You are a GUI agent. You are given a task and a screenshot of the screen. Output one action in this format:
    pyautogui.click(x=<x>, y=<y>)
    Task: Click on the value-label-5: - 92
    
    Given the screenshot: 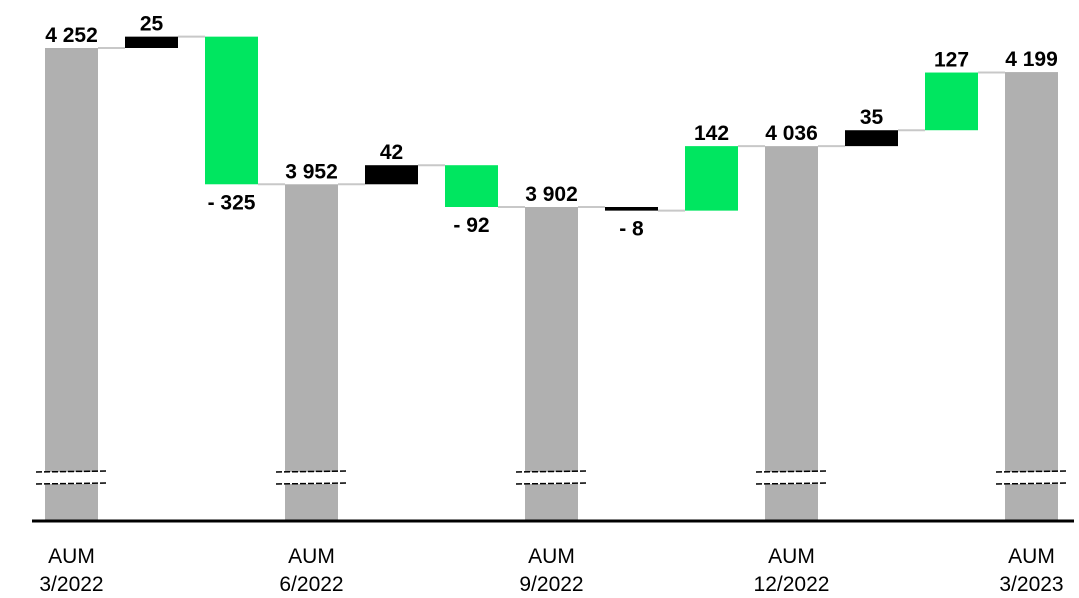 What is the action you would take?
    pyautogui.click(x=471, y=225)
    